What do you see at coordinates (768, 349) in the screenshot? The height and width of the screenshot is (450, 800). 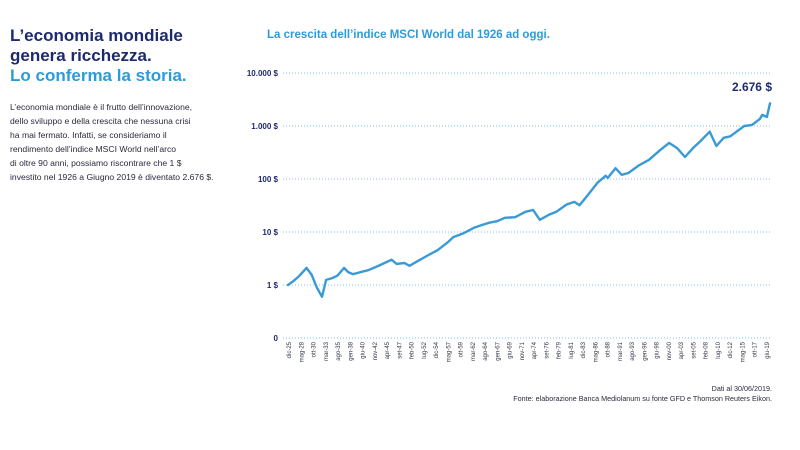 I see `x-tick-label: giu-19` at bounding box center [768, 349].